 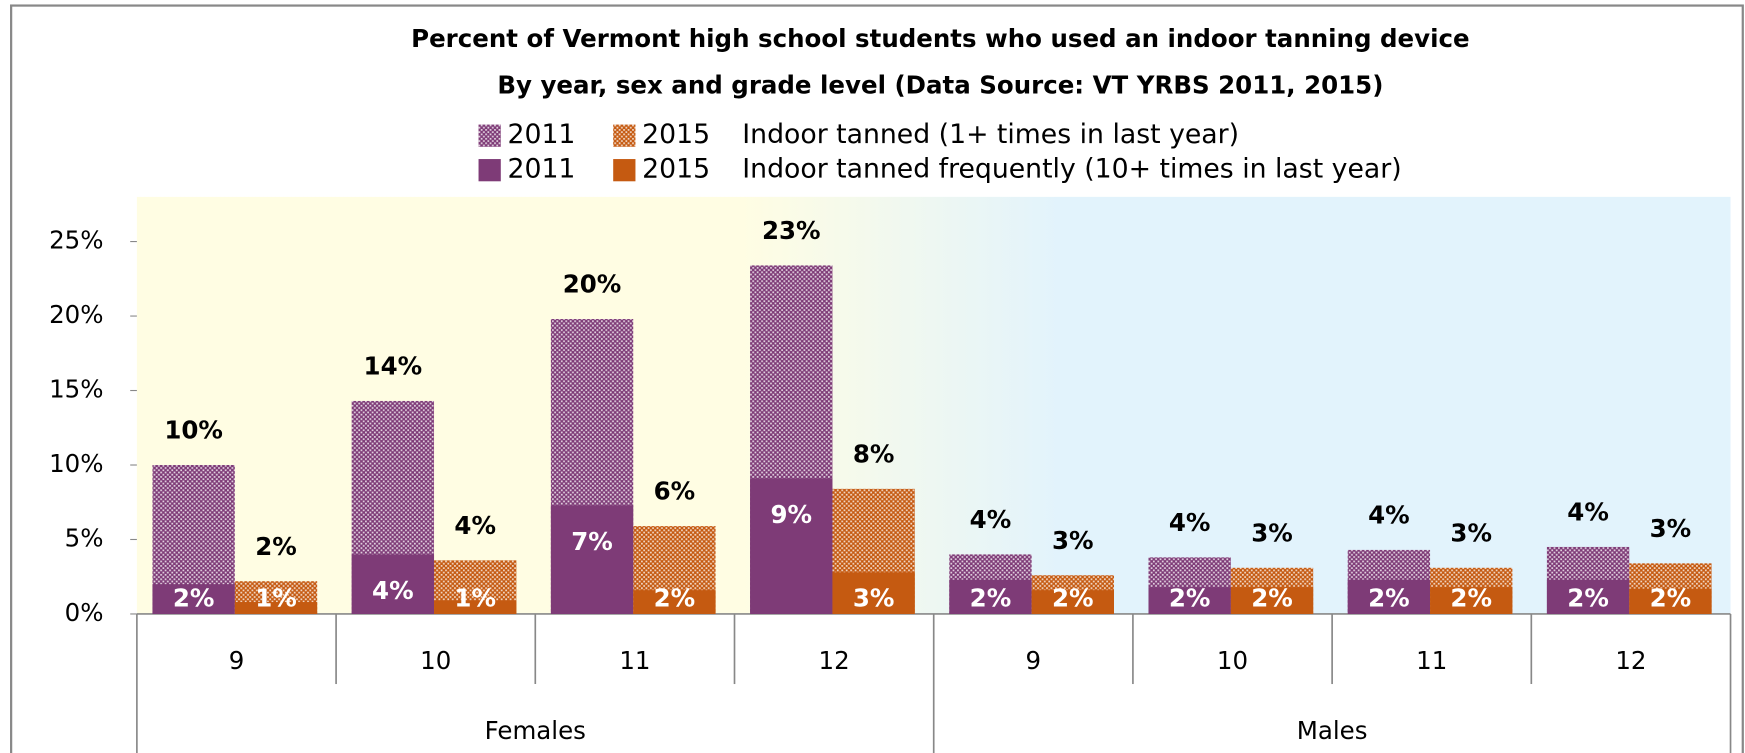 What do you see at coordinates (76, 314) in the screenshot?
I see `y-tick-label: 20%` at bounding box center [76, 314].